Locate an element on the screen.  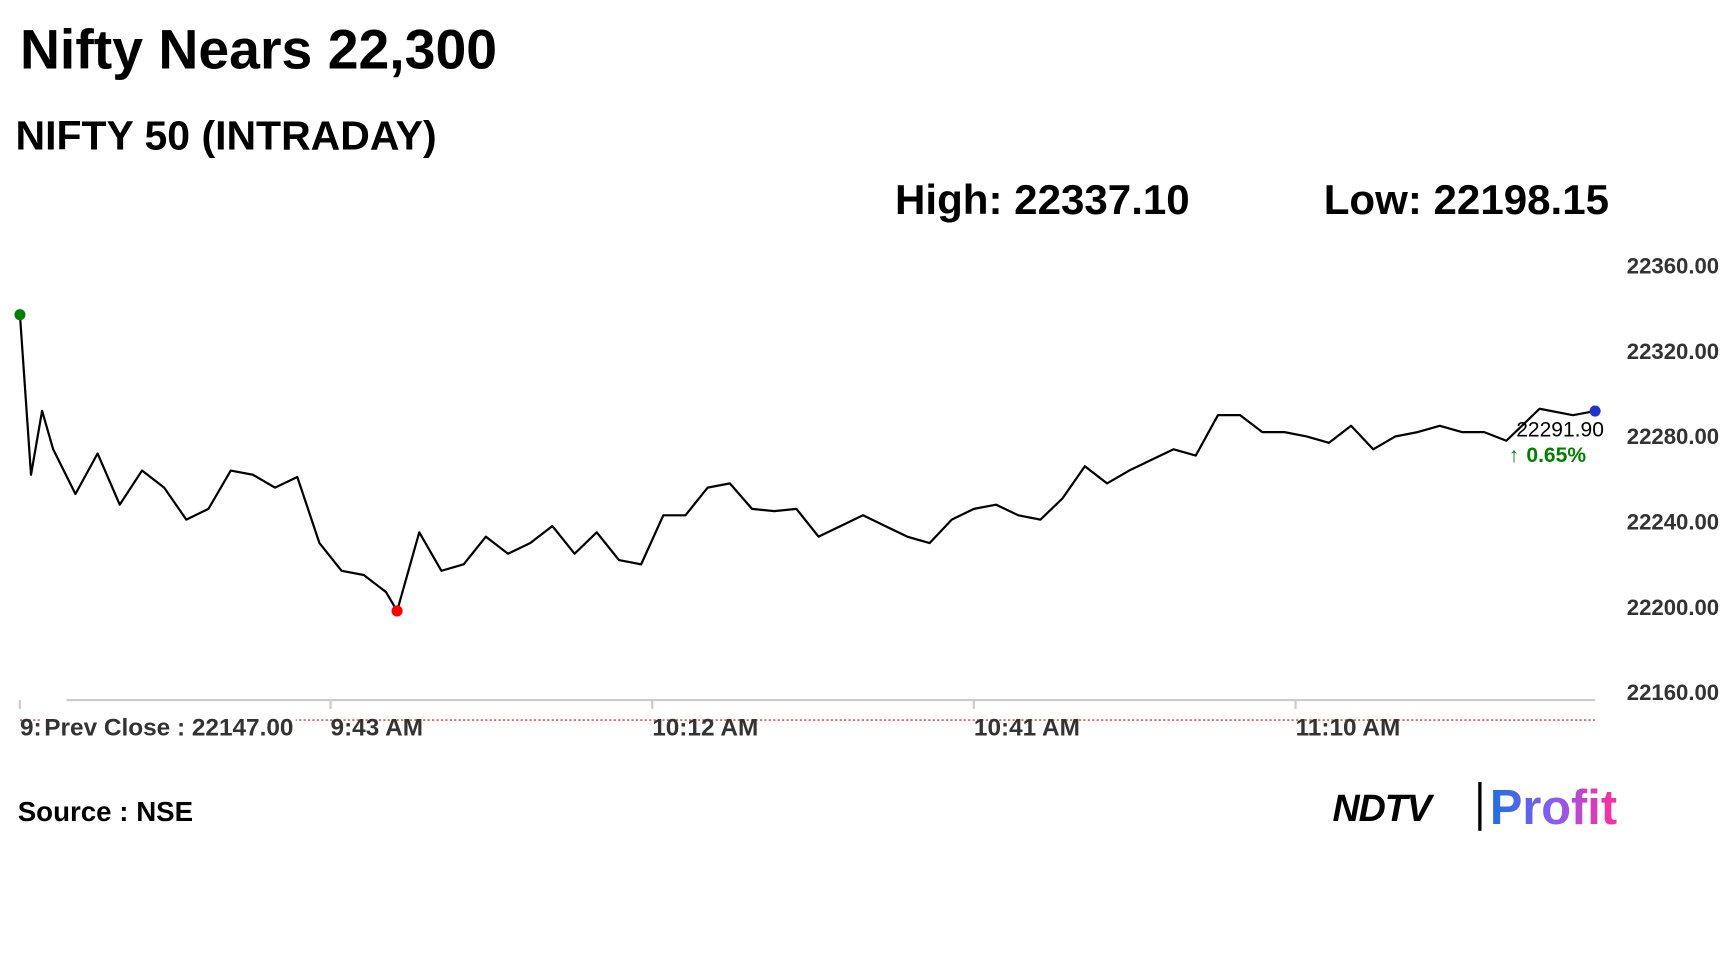
last-marker is located at coordinates (1595, 411).